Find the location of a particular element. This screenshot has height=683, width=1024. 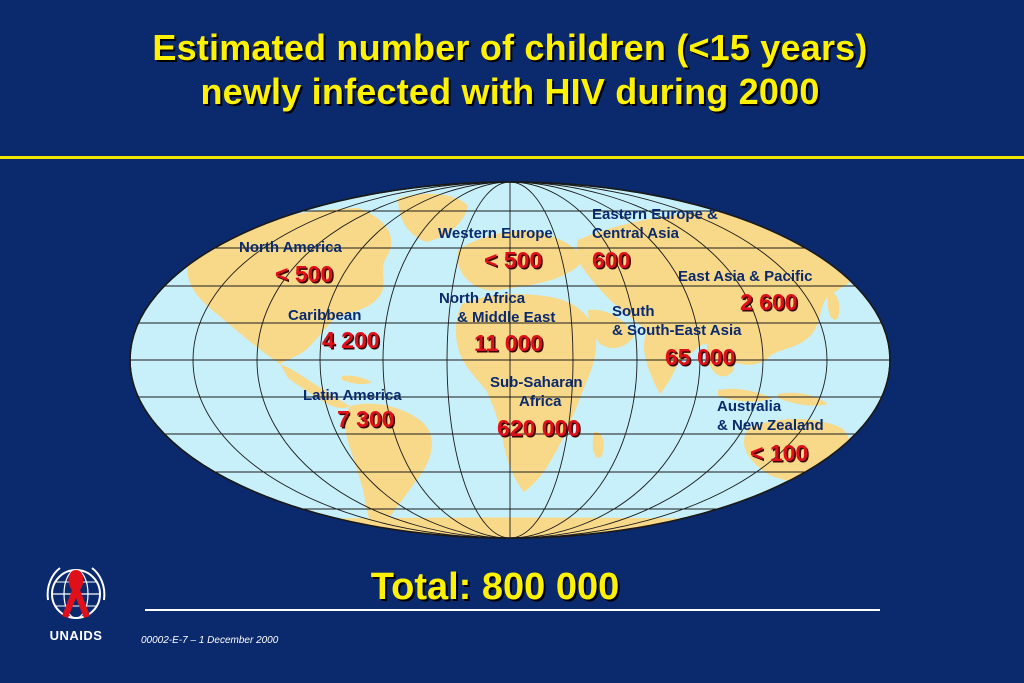

region-australia: Australia & New Zealand < 100 is located at coordinates (770, 431).